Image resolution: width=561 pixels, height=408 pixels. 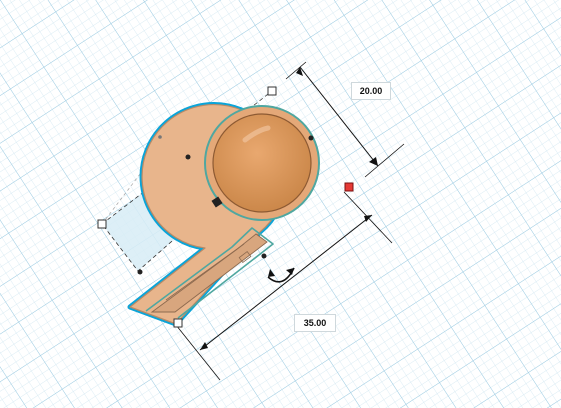 What do you see at coordinates (178, 323) in the screenshot?
I see `resize-handle-bottom` at bounding box center [178, 323].